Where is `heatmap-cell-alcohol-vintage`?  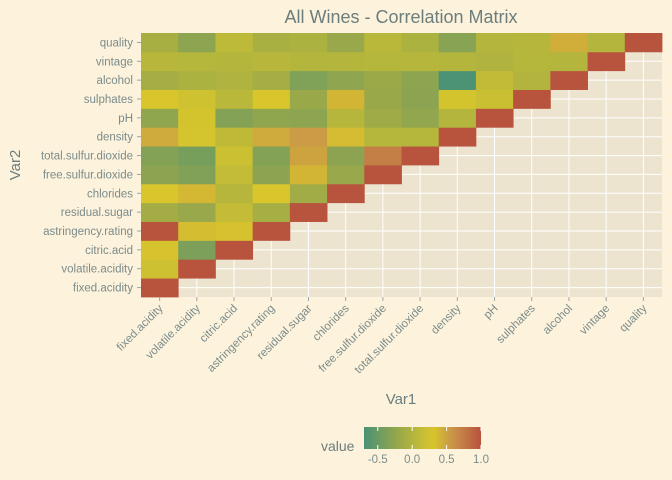 heatmap-cell-alcohol-vintage is located at coordinates (569, 61).